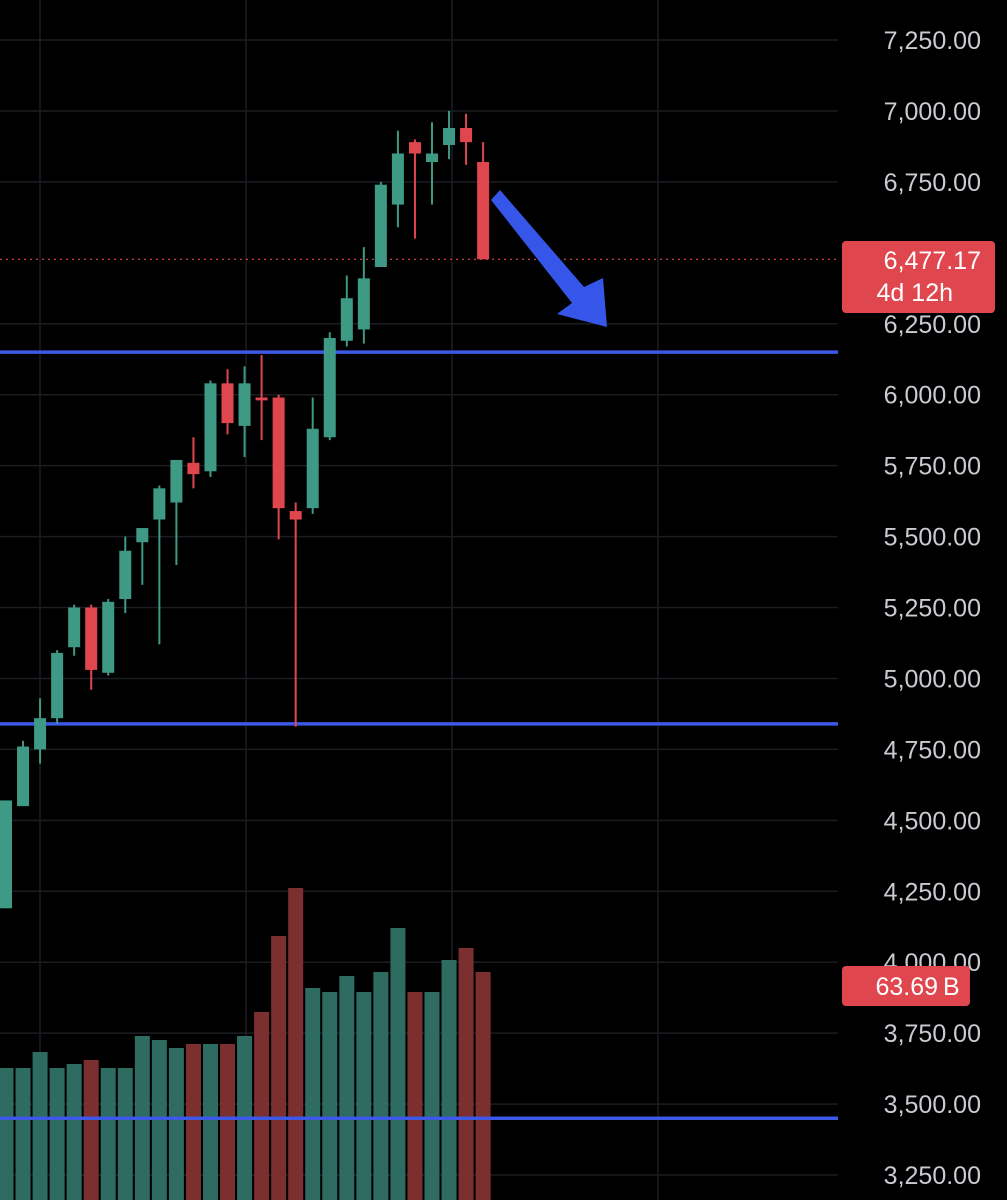  I want to click on price-badges: 6,477.17 4d 12h 63.69 B, so click(918, 623).